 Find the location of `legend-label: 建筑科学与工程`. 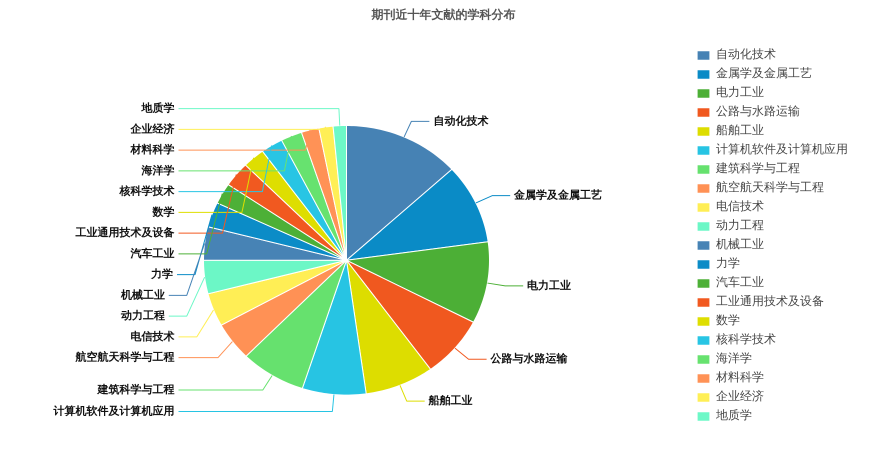

legend-label: 建筑科学与工程 is located at coordinates (758, 168).